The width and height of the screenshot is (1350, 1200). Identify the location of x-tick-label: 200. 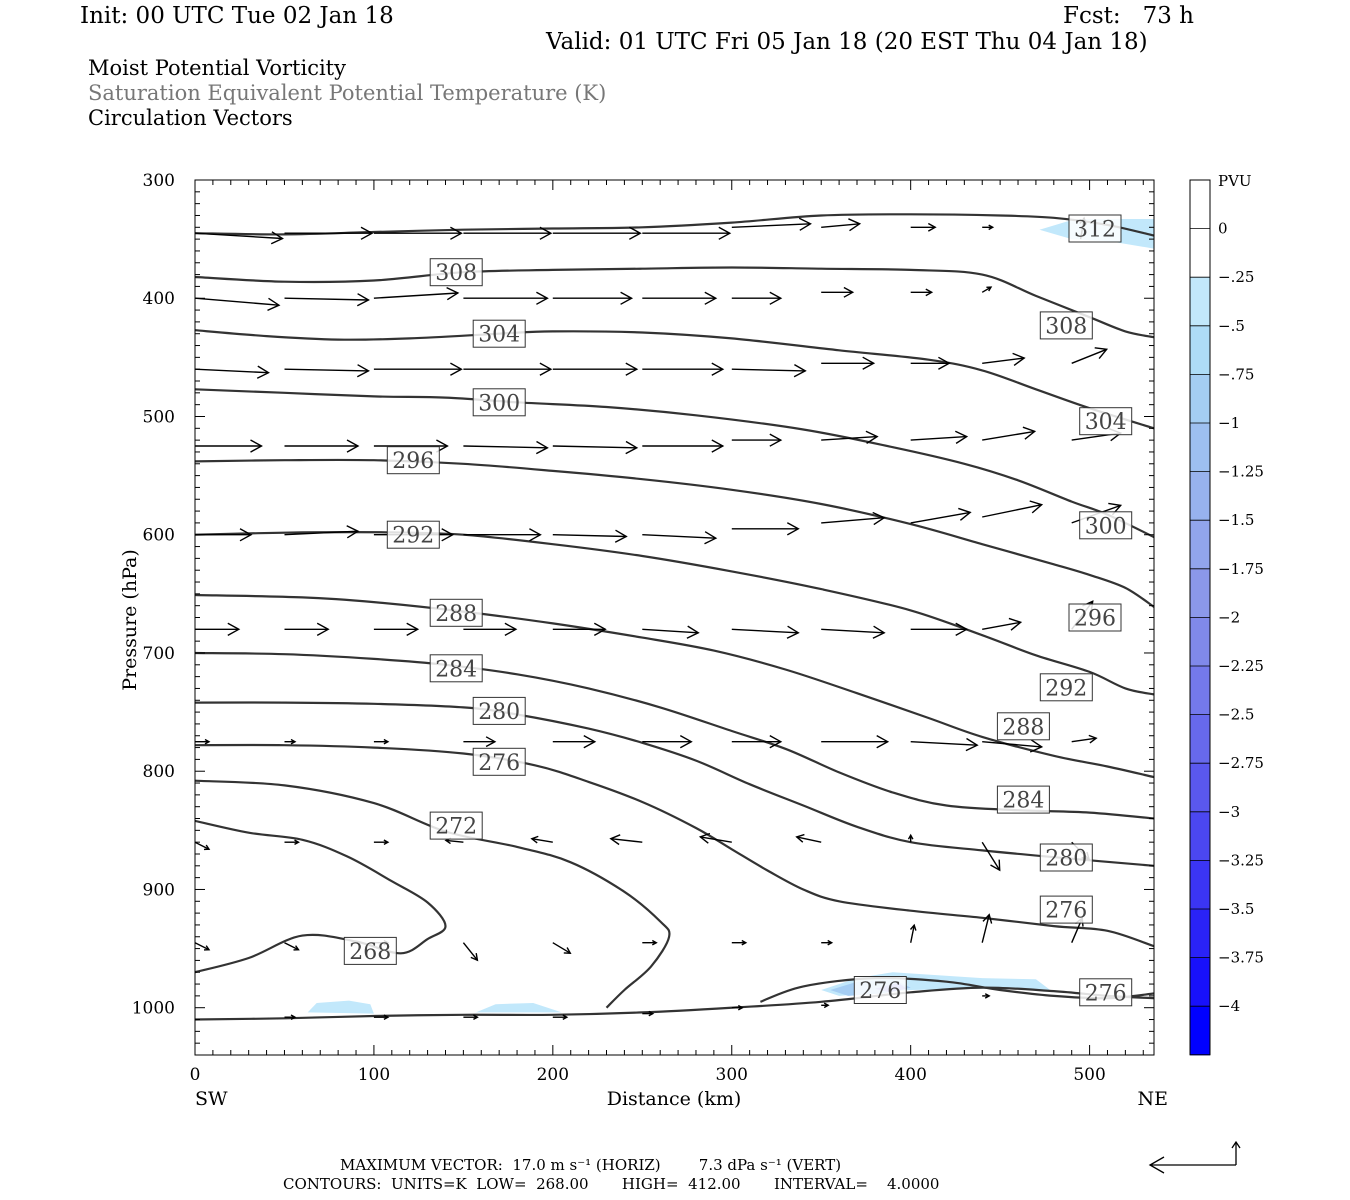
(553, 1075).